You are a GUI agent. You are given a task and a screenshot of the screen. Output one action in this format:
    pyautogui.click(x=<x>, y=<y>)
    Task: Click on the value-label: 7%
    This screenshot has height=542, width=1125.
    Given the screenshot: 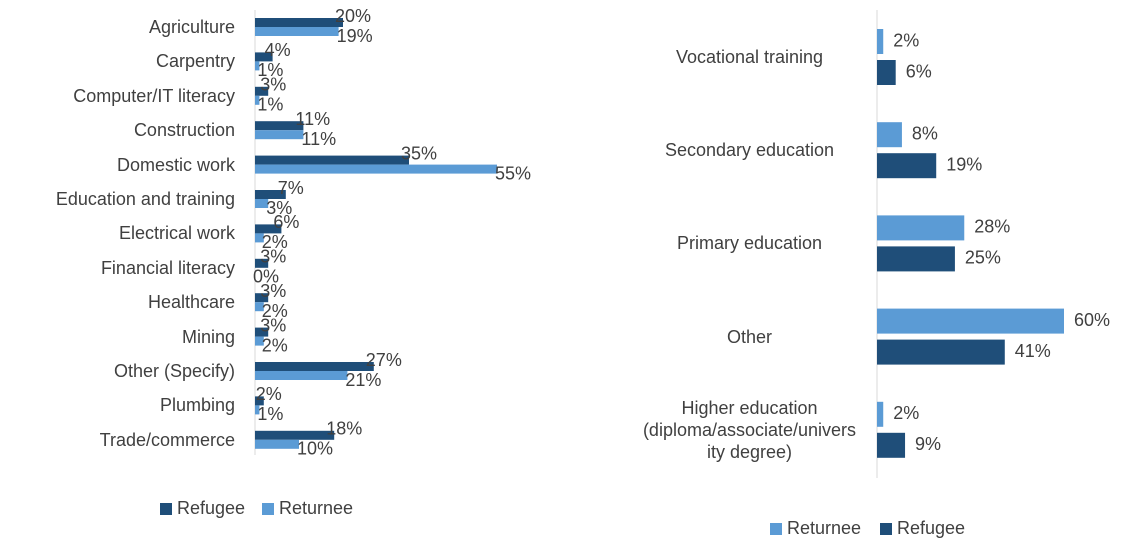 What is the action you would take?
    pyautogui.click(x=291, y=188)
    